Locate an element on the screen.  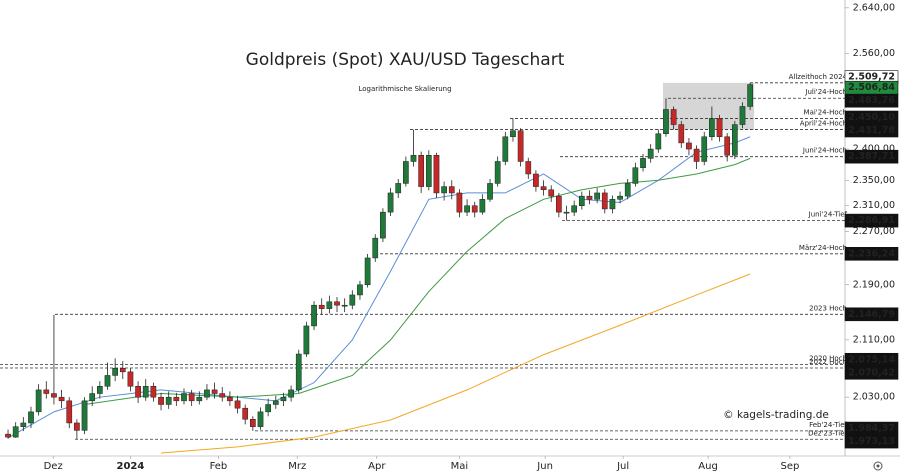
price-box-label: 2.236,24 is located at coordinates (871, 253).